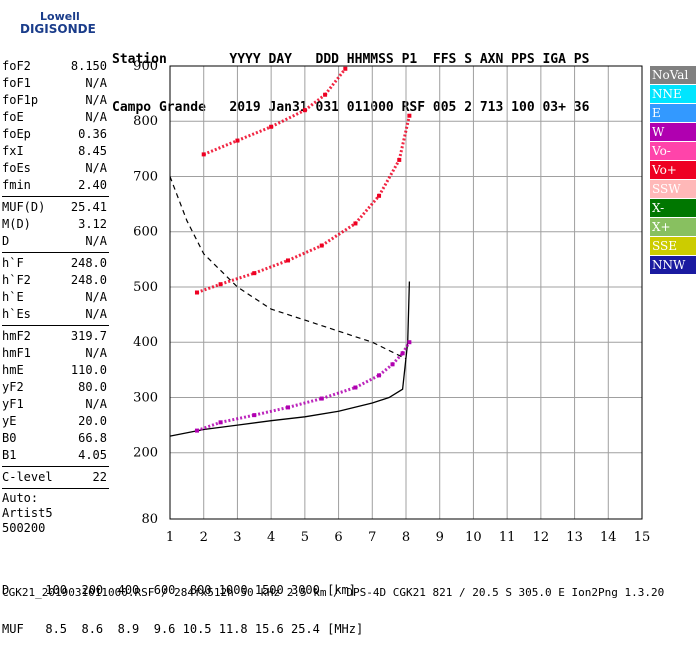 The height and width of the screenshot is (649, 700). Describe the element at coordinates (88, 336) in the screenshot. I see `param-value: 319.7` at that location.